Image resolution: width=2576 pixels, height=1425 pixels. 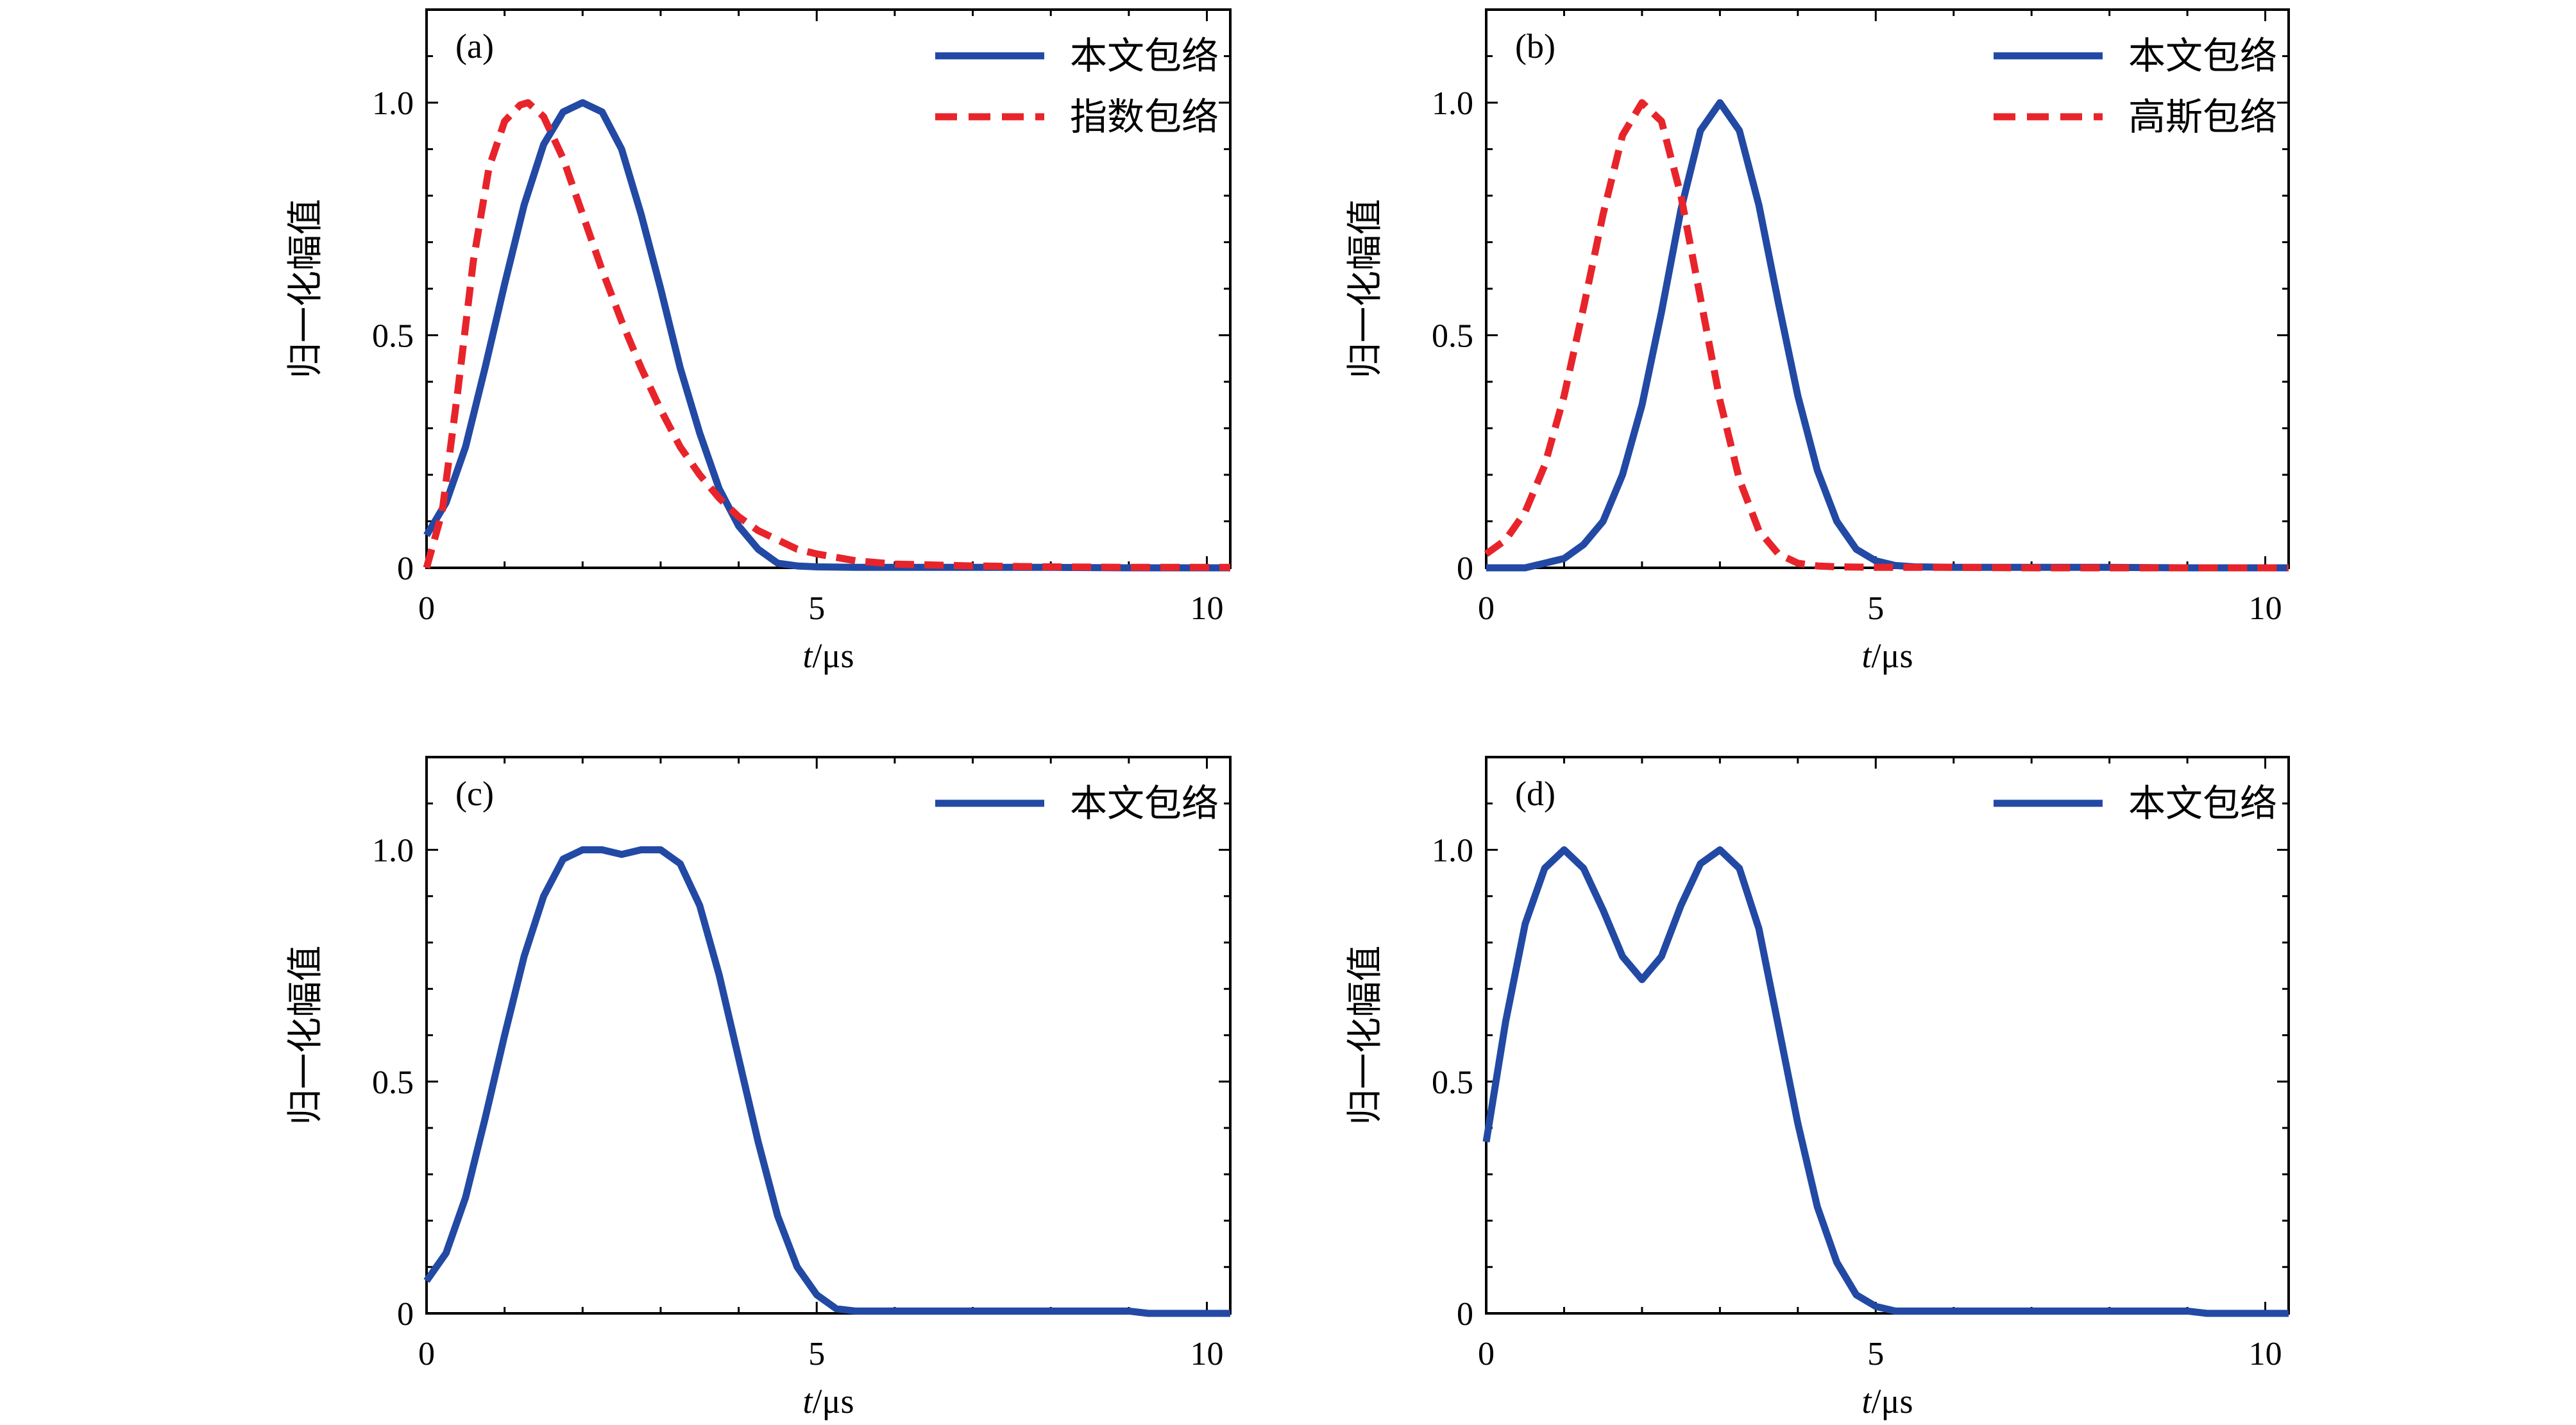 I want to click on panel-label: (c), so click(x=474, y=793).